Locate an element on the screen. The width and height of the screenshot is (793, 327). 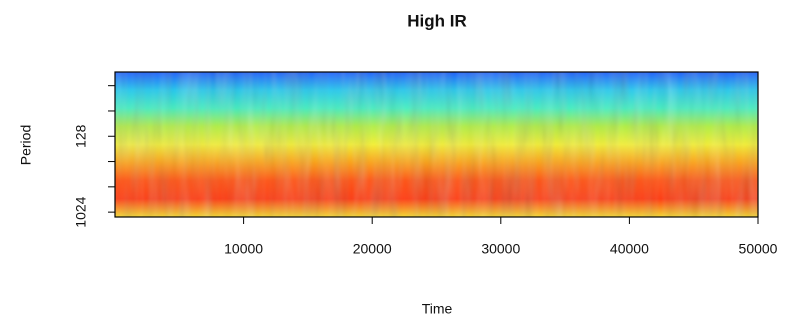
y-axis-label: Period is located at coordinates (26, 145).